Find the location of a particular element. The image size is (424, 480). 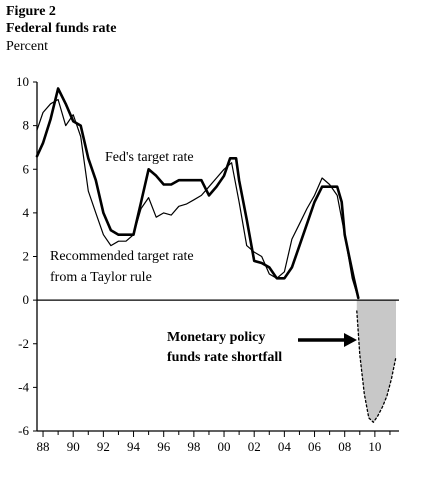

x-tick-label: 08 is located at coordinates (344, 446).